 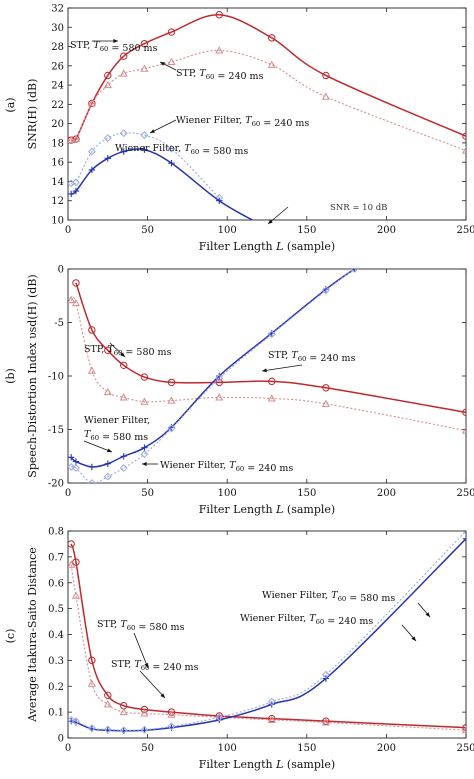 I want to click on y-tick-label: 0.4, so click(x=56, y=635).